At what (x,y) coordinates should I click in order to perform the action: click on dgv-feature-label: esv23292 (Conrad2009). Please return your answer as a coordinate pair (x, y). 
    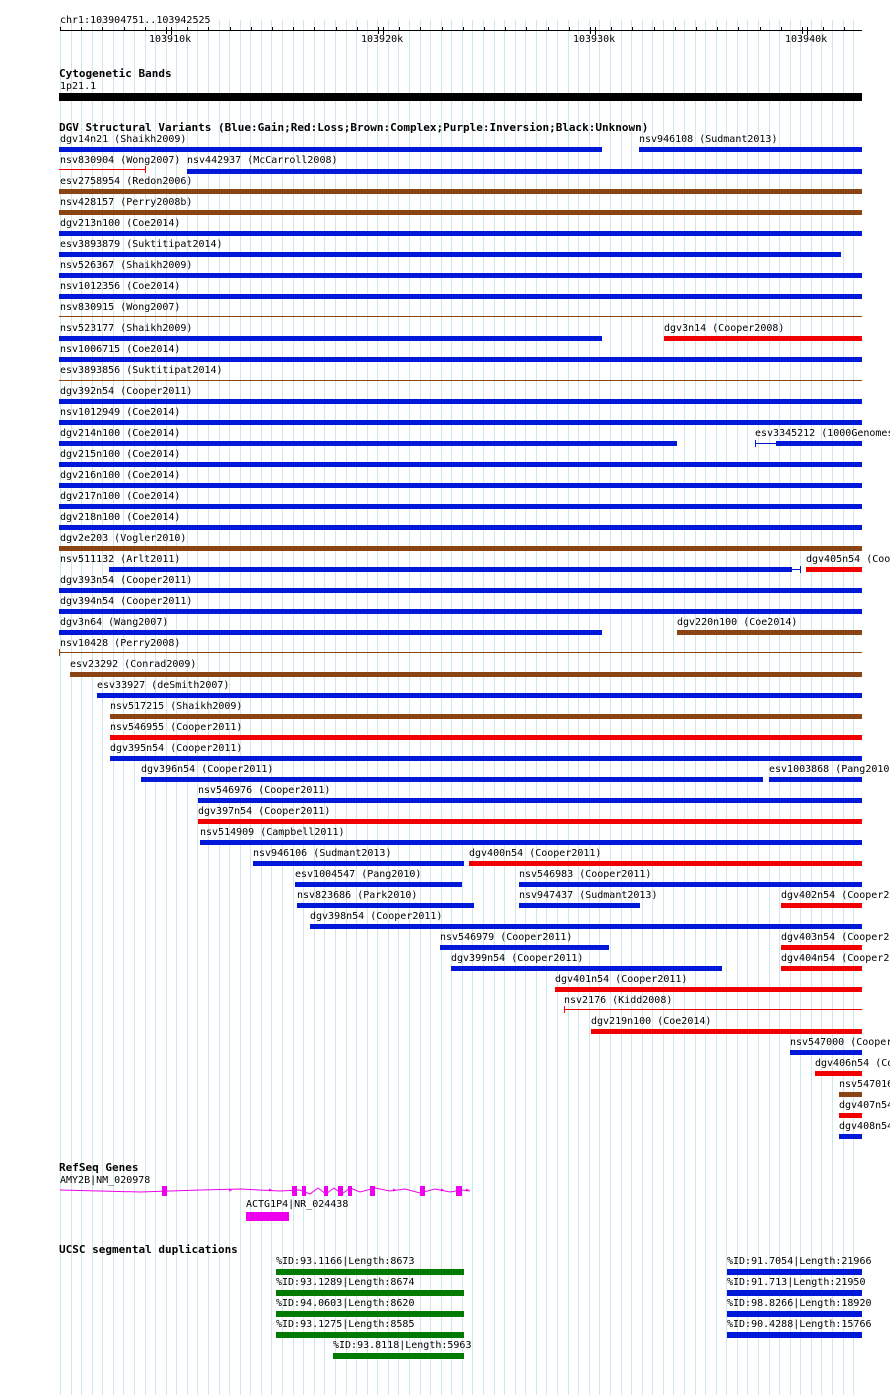
    Looking at the image, I should click on (133, 664).